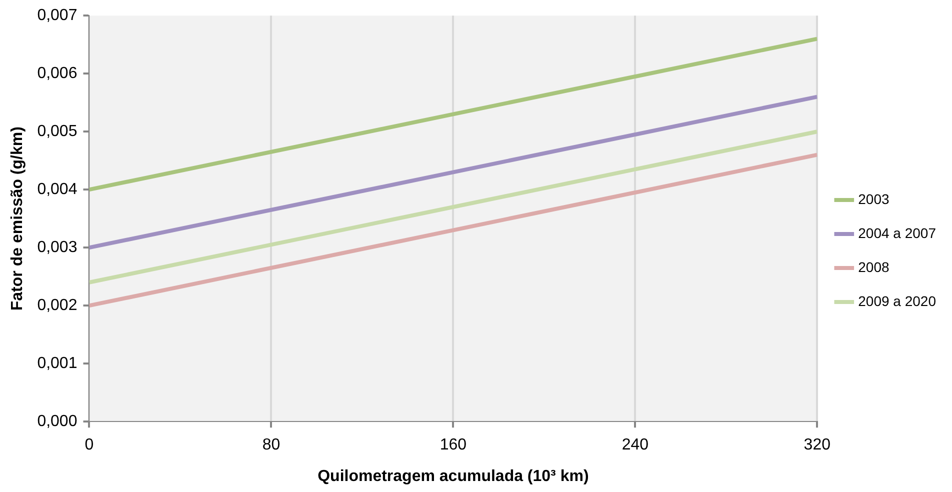 The width and height of the screenshot is (952, 492). I want to click on legend-label: 2004 a 2007, so click(897, 232).